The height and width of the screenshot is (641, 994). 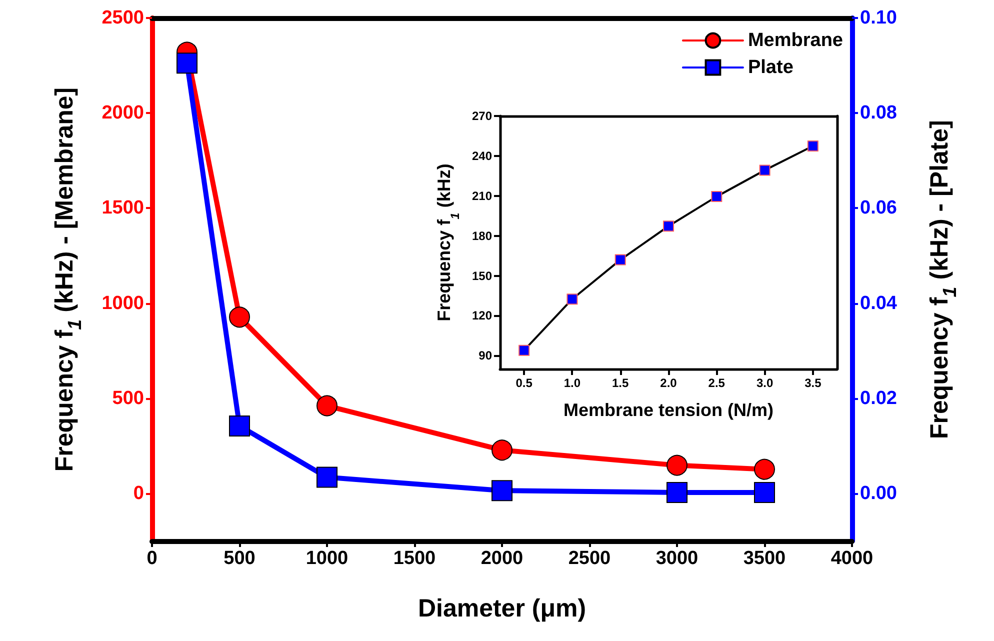 What do you see at coordinates (717, 383) in the screenshot?
I see `x-tick-label: 2.5` at bounding box center [717, 383].